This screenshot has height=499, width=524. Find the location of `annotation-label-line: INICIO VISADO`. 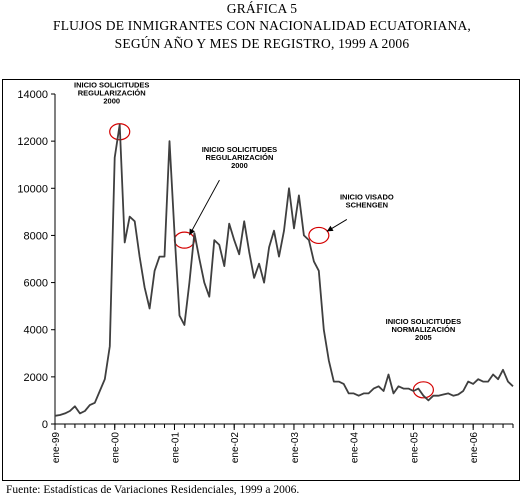

annotation-label-line: INICIO VISADO is located at coordinates (367, 196).